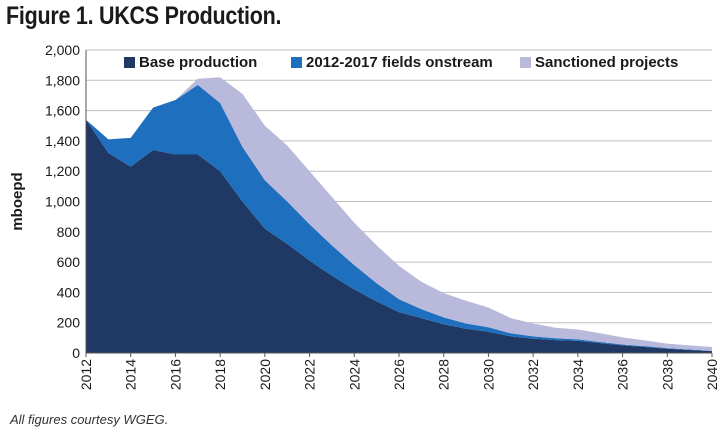  I want to click on y-tick-label: 0, so click(76, 353).